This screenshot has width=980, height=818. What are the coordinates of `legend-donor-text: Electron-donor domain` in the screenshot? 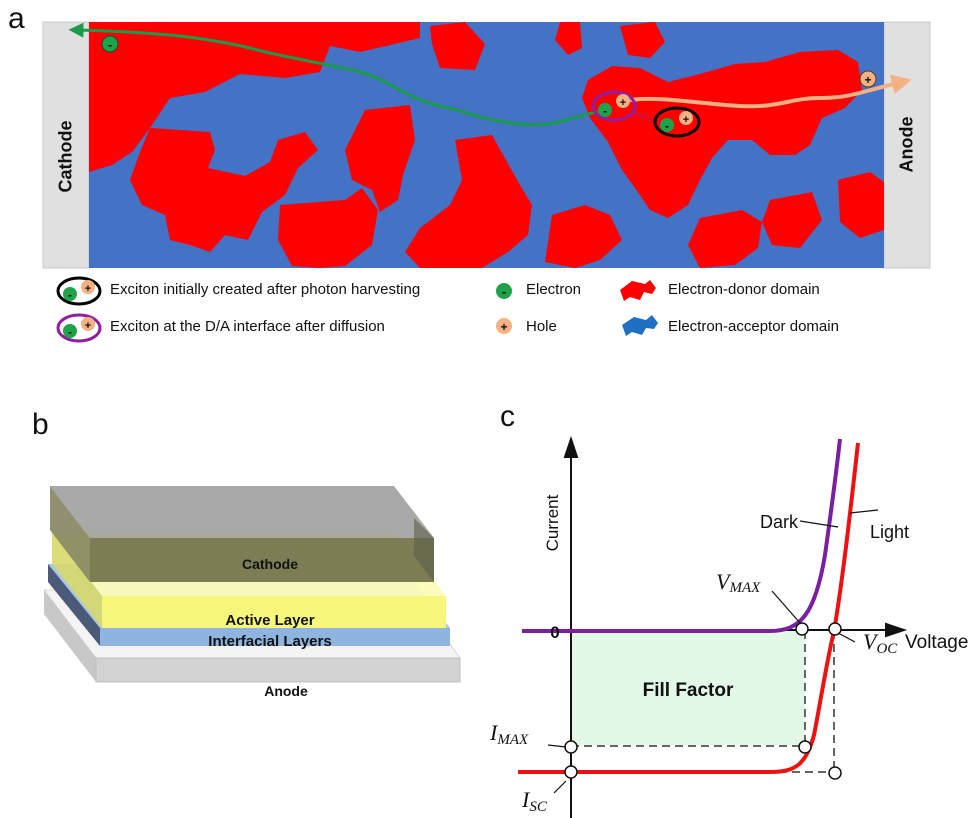 It's located at (744, 289).